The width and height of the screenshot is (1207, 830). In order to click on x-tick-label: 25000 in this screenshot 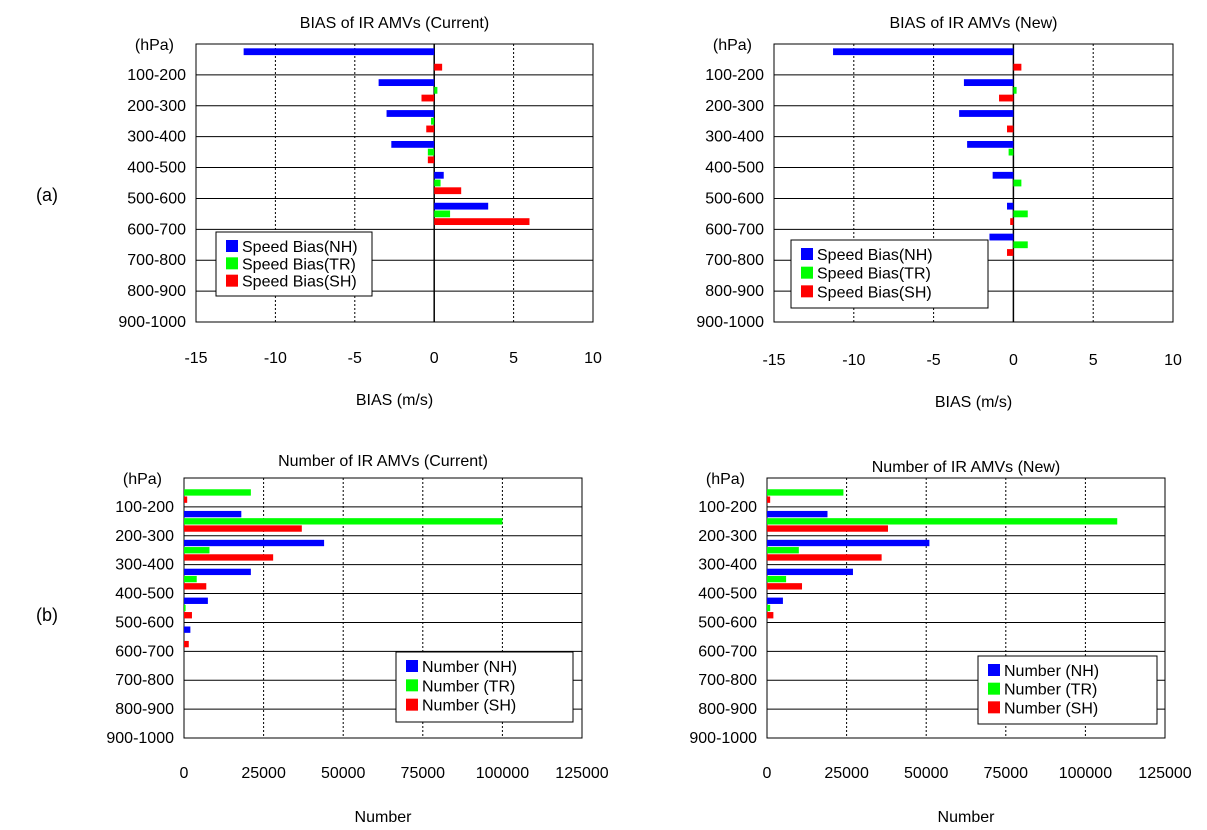, I will do `click(846, 773)`.